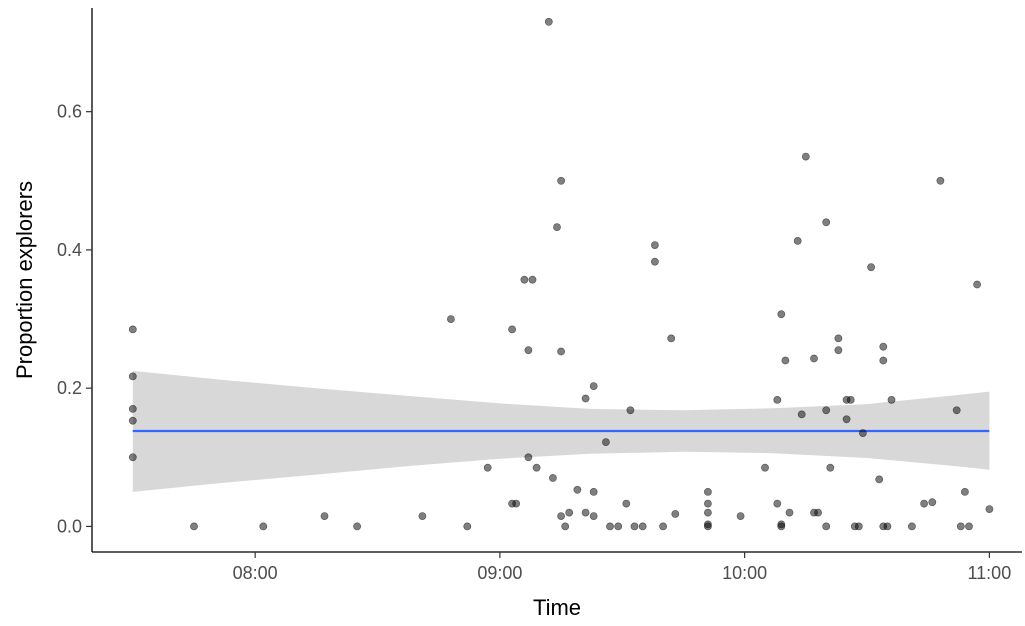 The width and height of the screenshot is (1025, 626). What do you see at coordinates (744, 573) in the screenshot?
I see `x-tick-label: 10:00` at bounding box center [744, 573].